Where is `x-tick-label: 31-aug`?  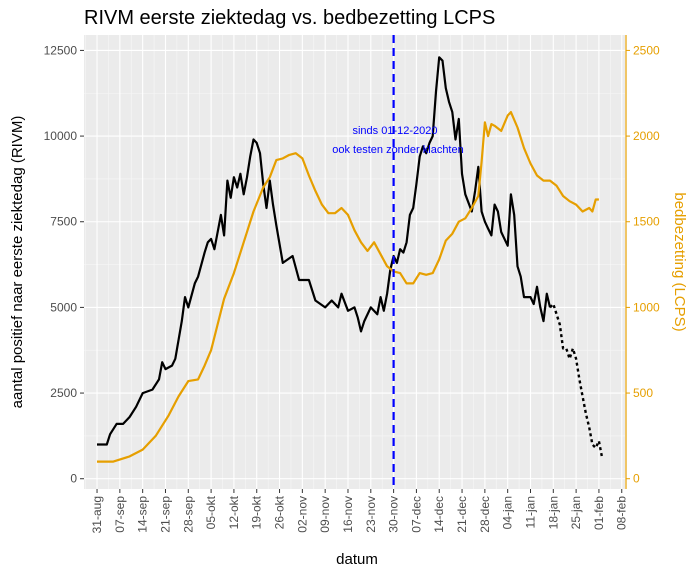 x-tick-label: 31-aug is located at coordinates (97, 514).